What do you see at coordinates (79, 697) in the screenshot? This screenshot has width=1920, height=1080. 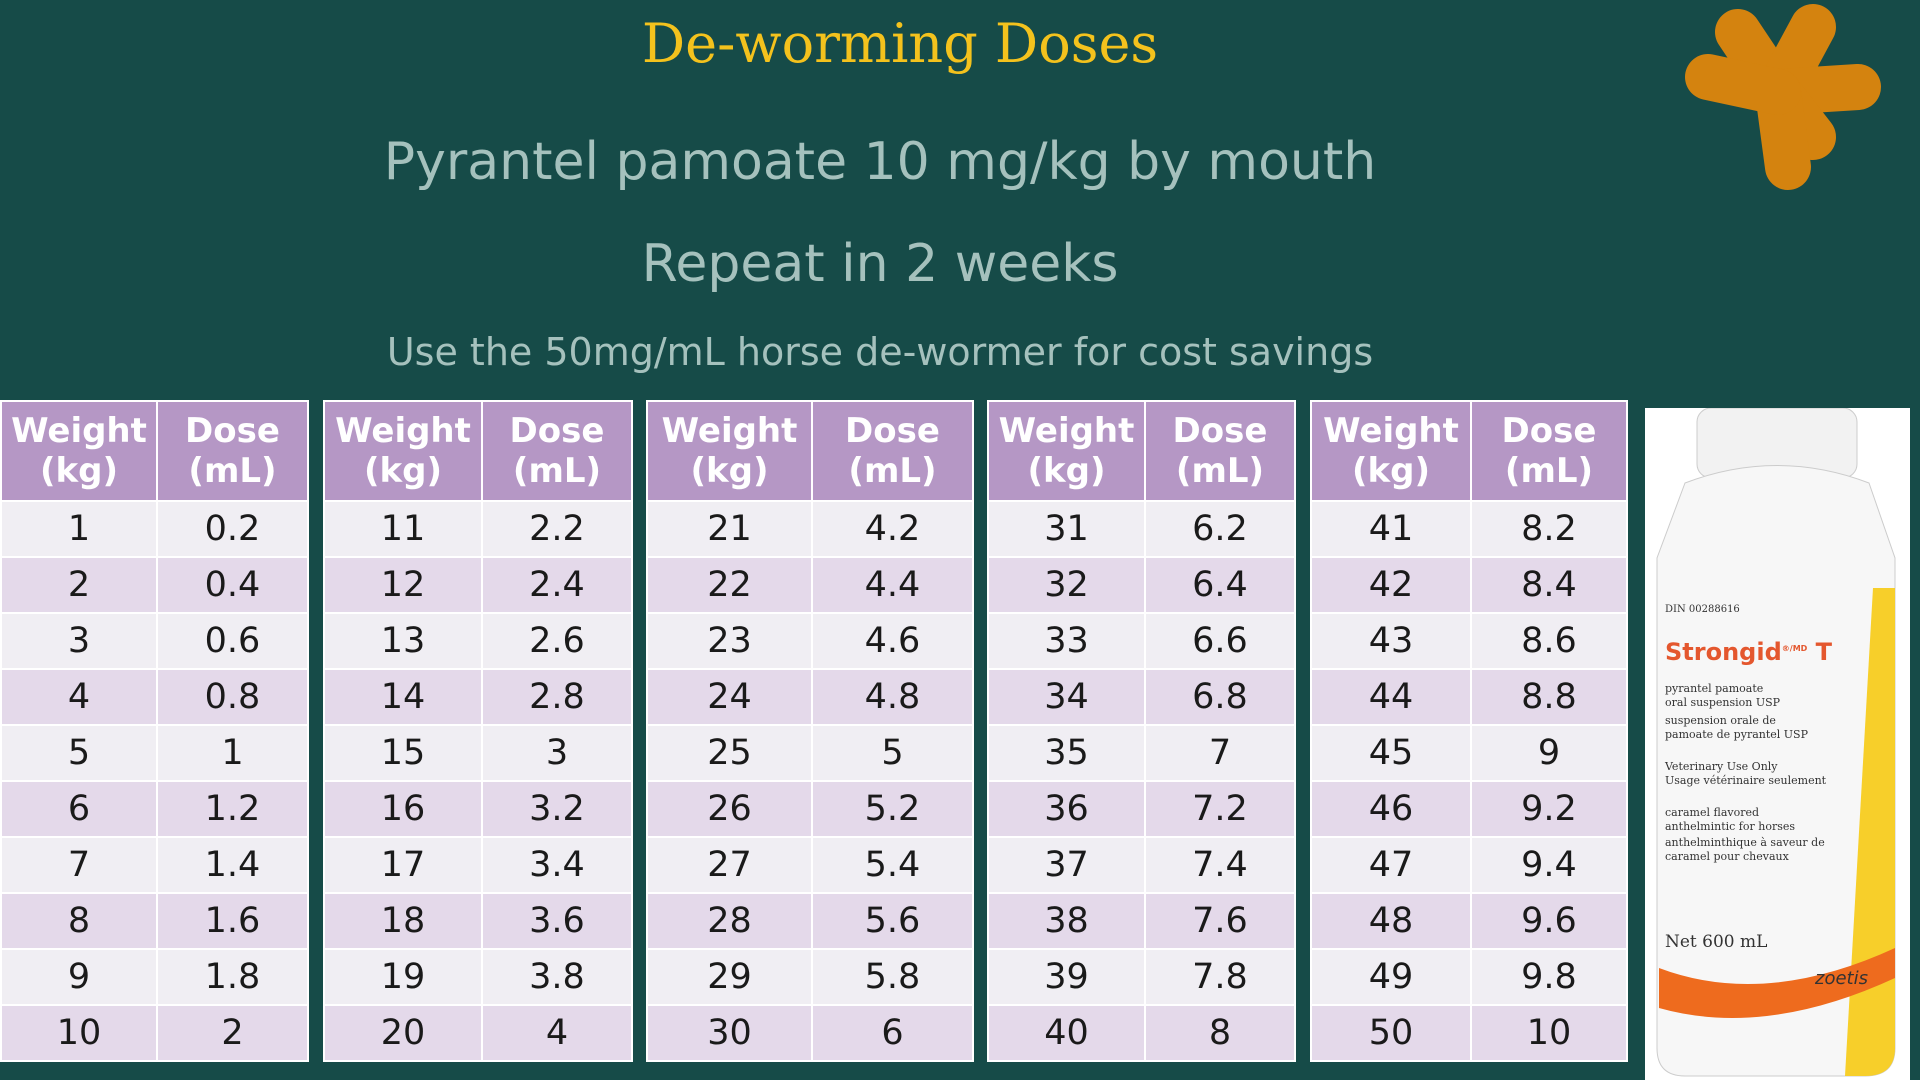 I see `weight-cell: 4` at bounding box center [79, 697].